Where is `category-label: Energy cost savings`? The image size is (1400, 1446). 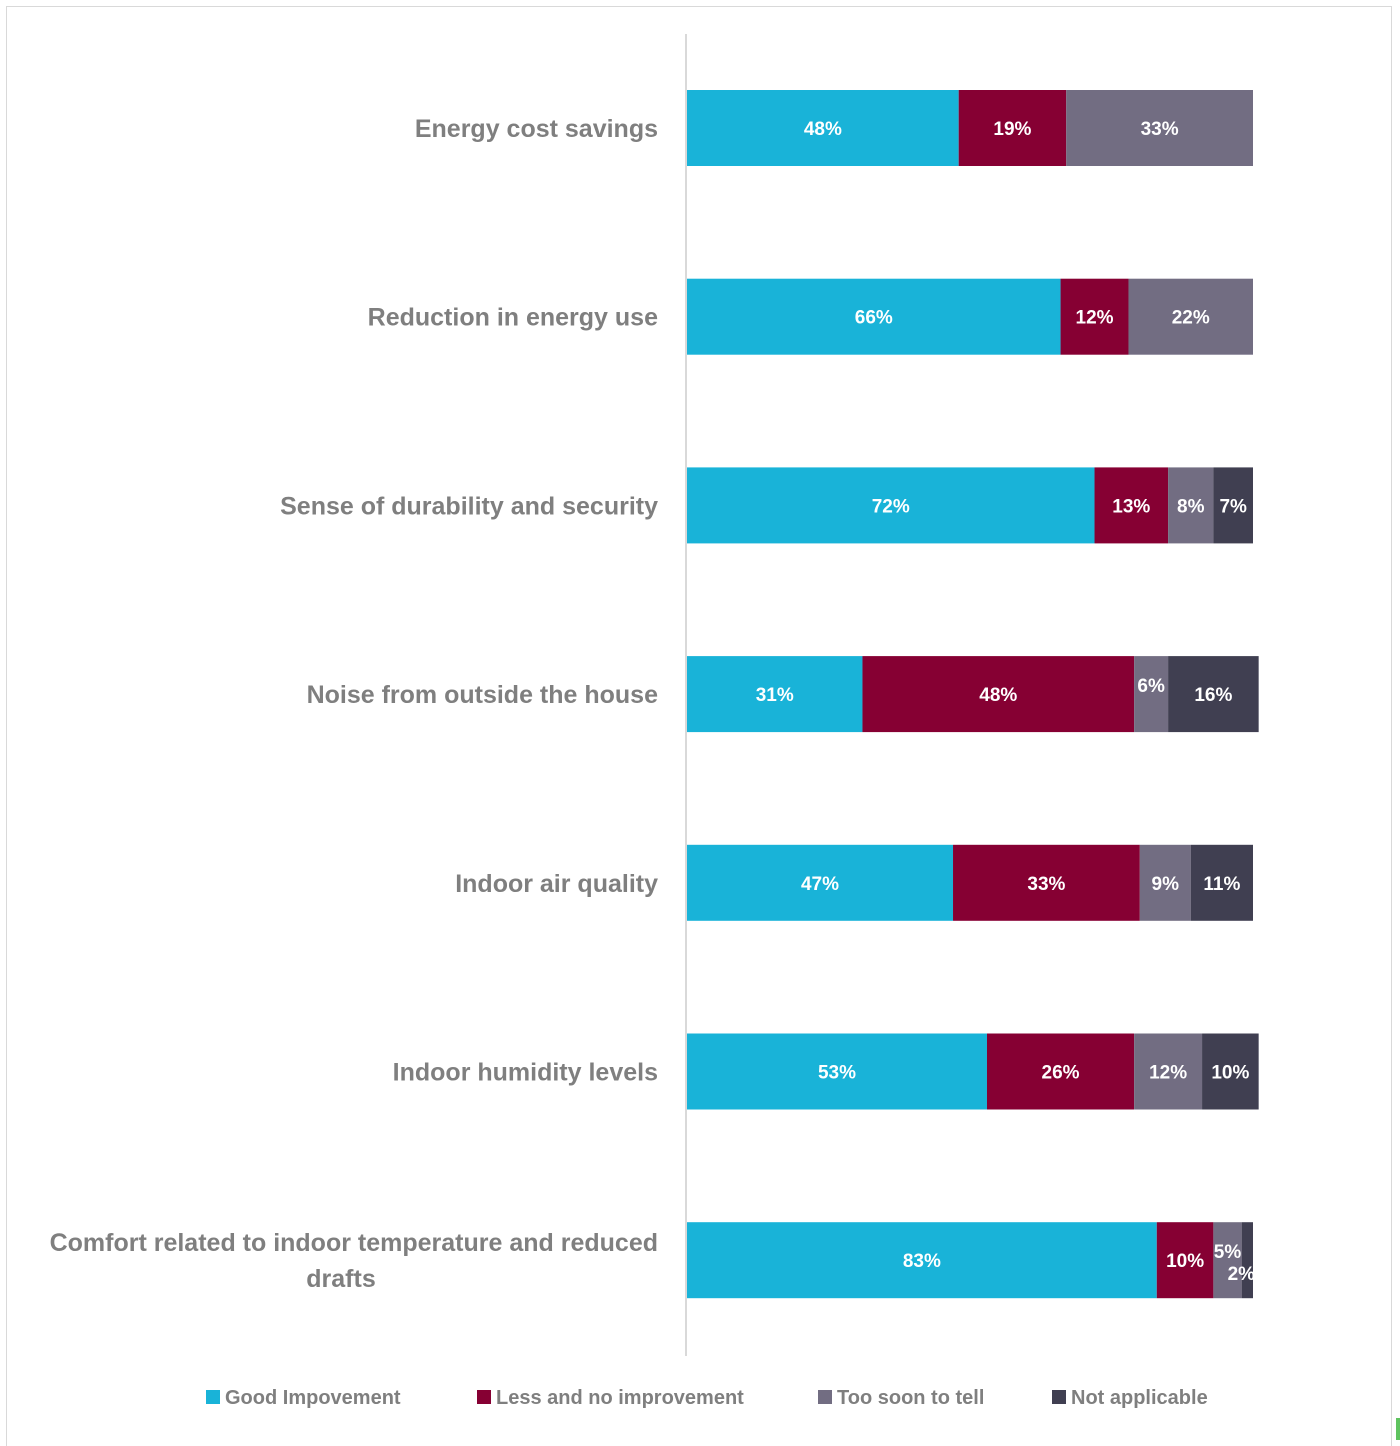 category-label: Energy cost savings is located at coordinates (536, 129).